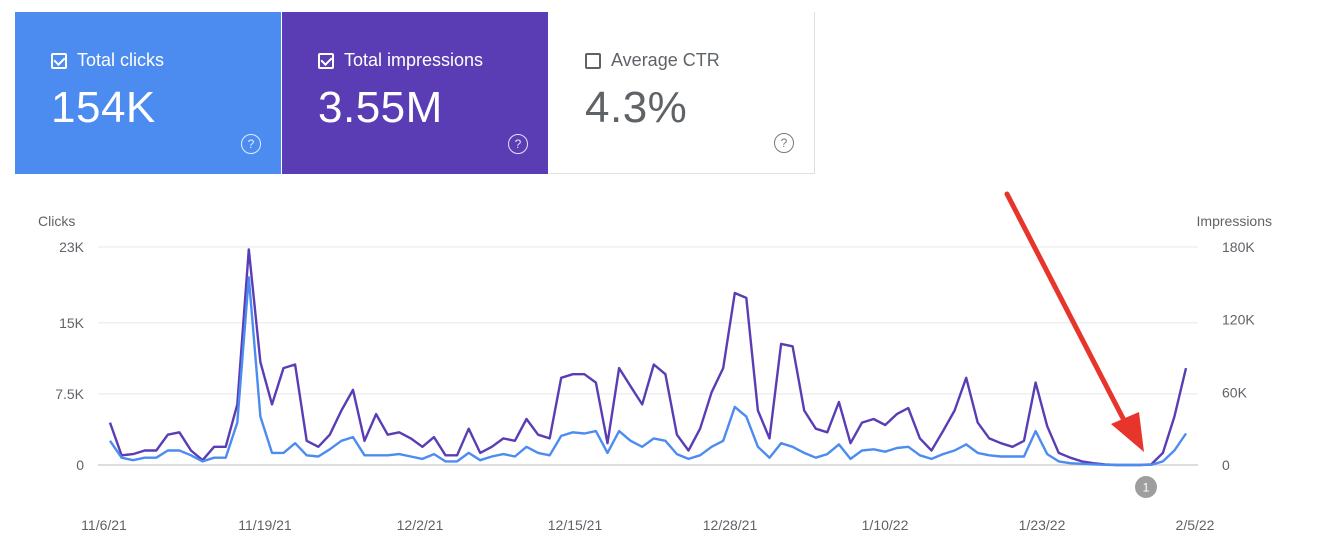  Describe the element at coordinates (420, 525) in the screenshot. I see `date-tick-label: 12/2/21` at that location.